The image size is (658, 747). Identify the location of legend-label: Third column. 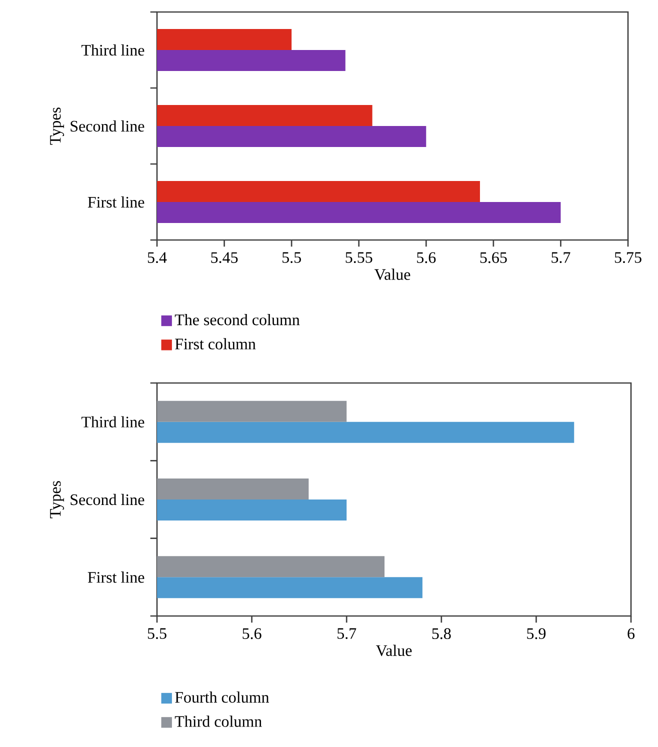
(218, 721).